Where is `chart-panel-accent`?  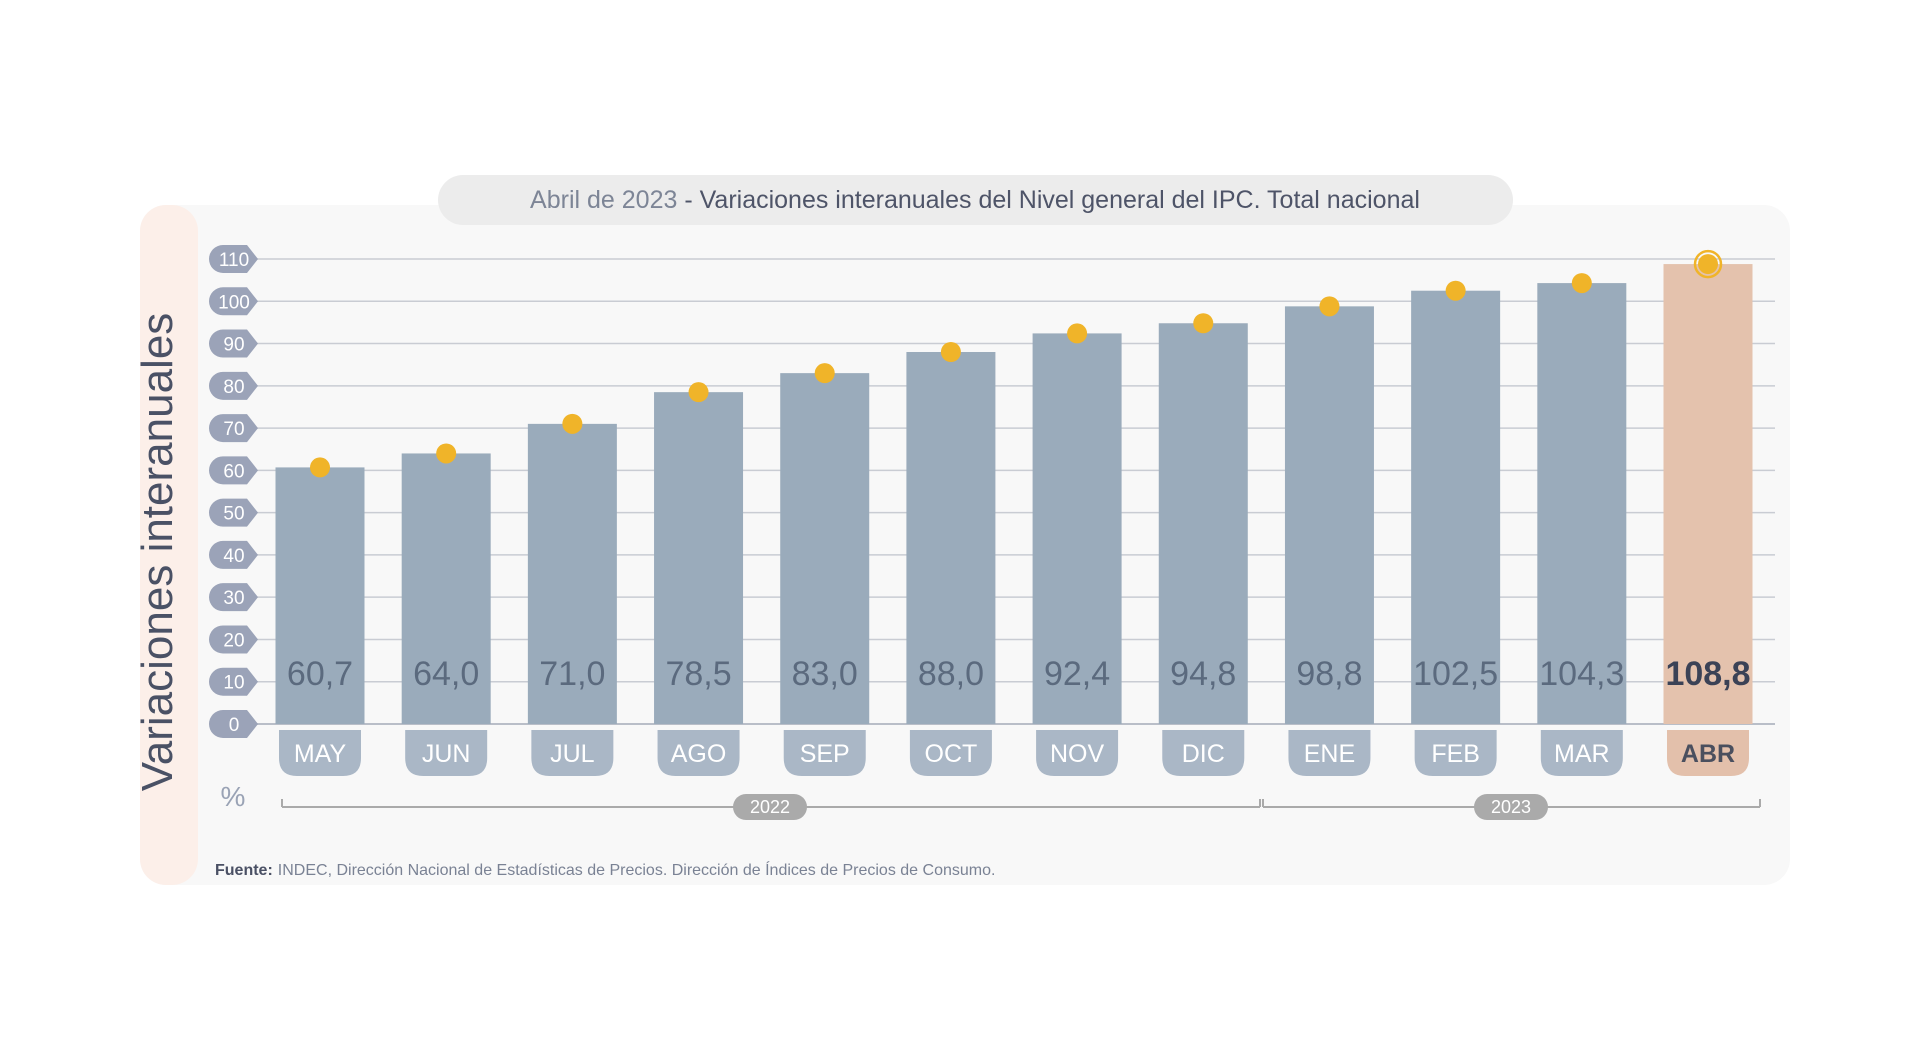
chart-panel-accent is located at coordinates (169, 545).